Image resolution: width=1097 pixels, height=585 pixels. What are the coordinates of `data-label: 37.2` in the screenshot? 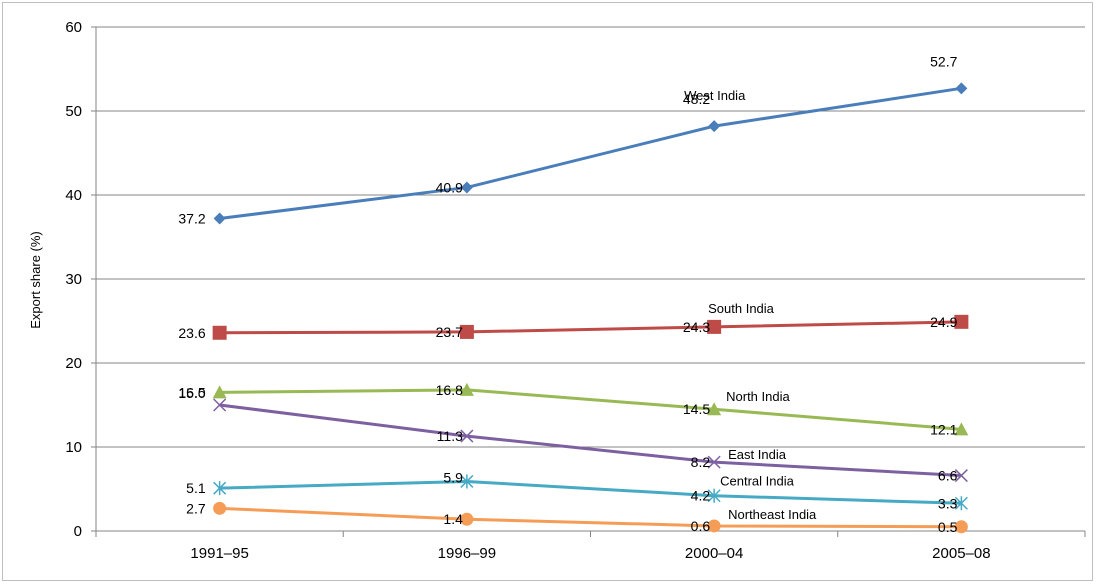 It's located at (191, 219).